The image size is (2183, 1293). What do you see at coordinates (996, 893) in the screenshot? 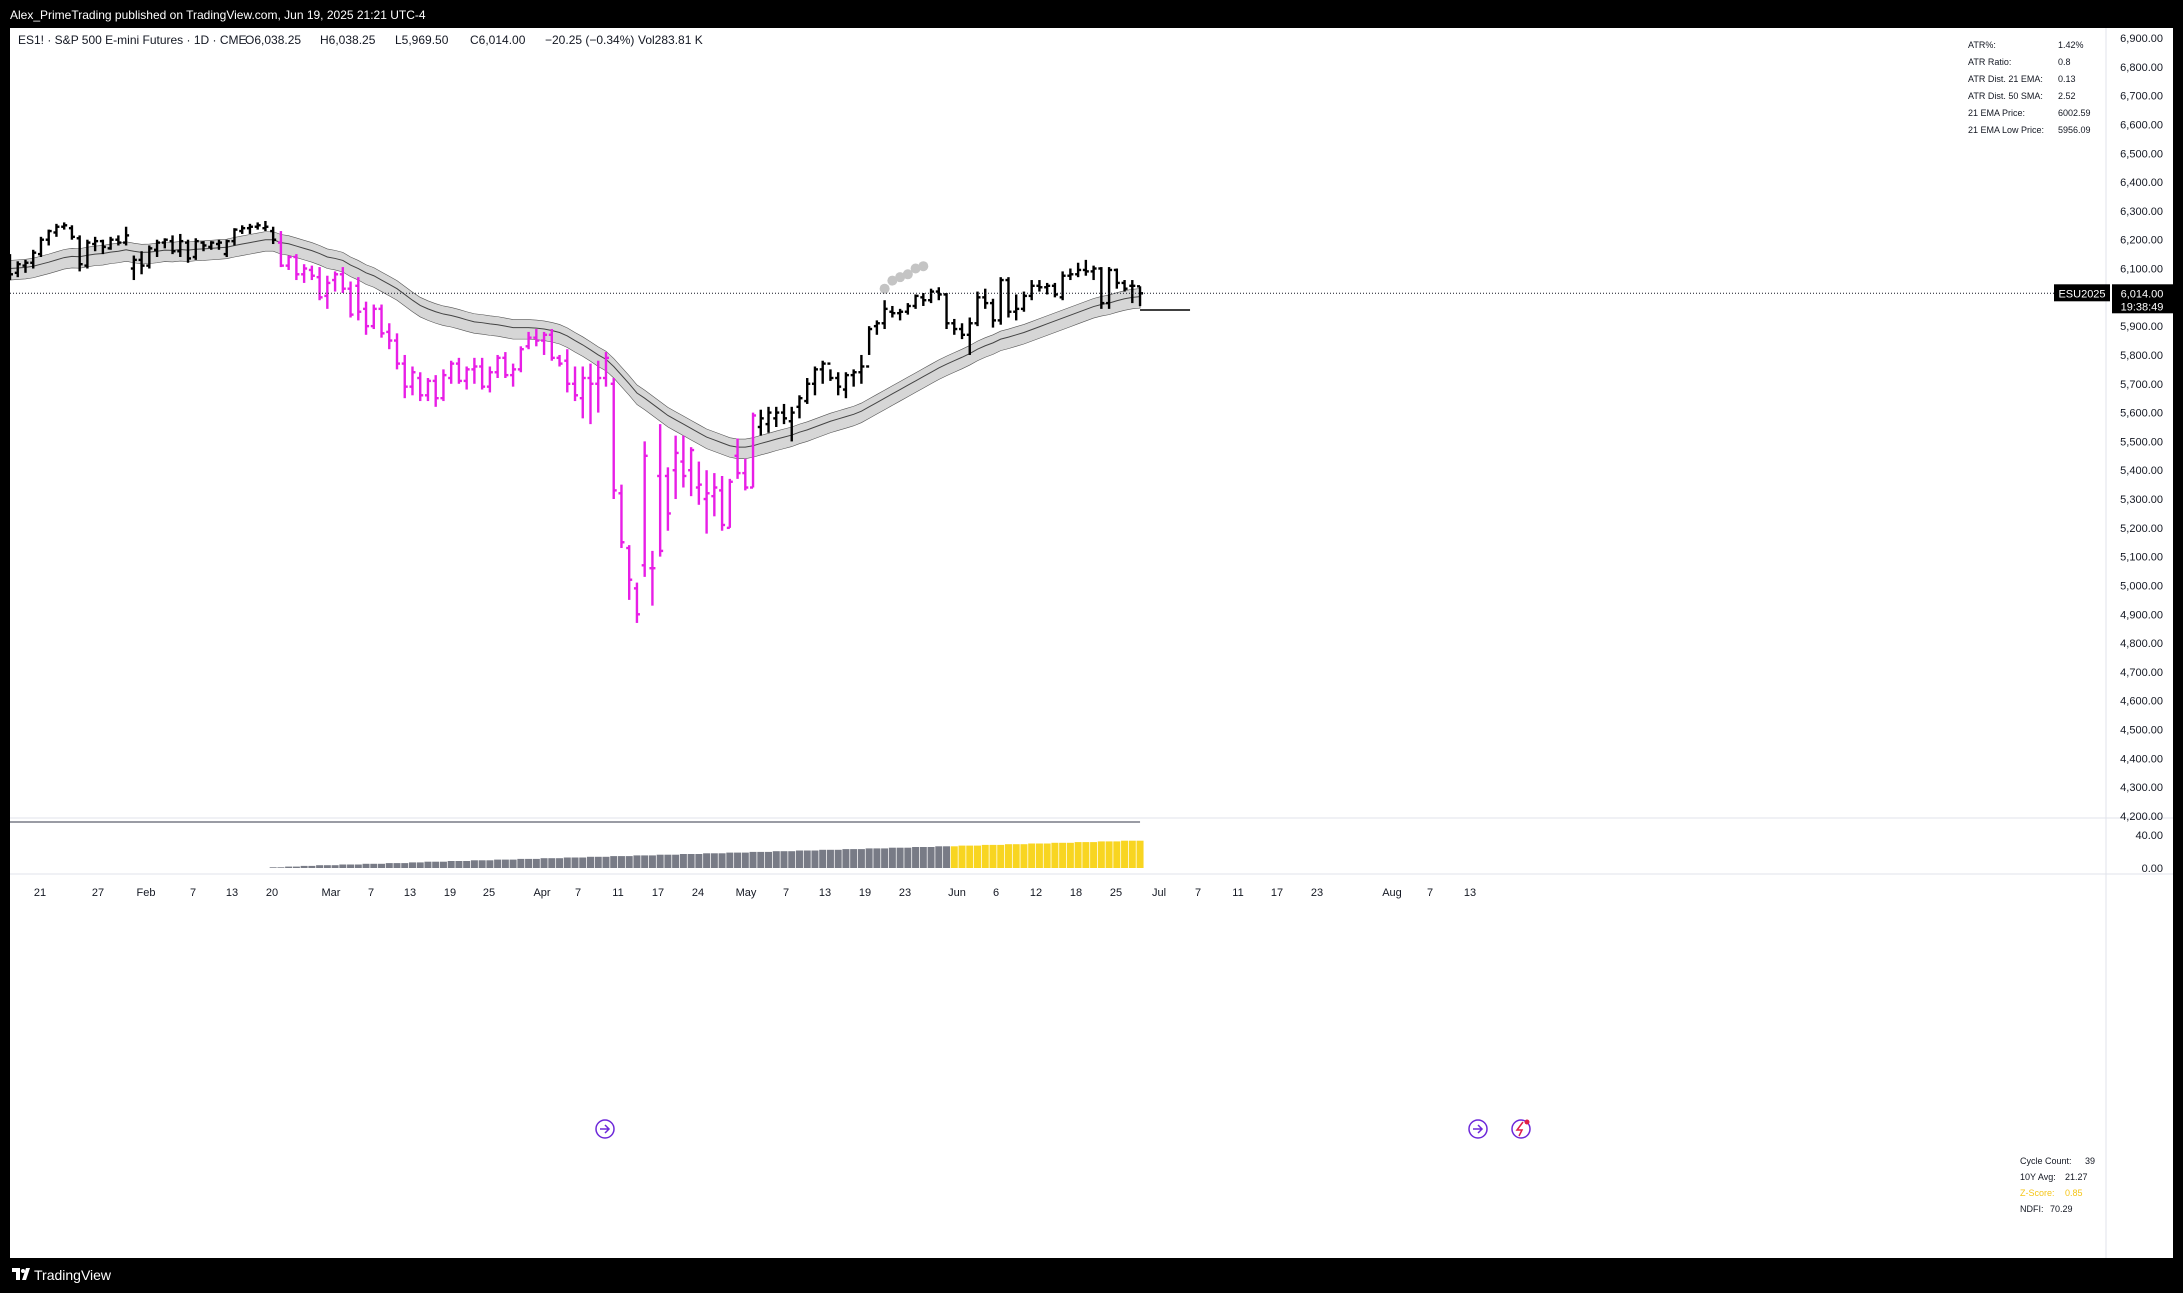
I see `time-axis-label: 6` at bounding box center [996, 893].